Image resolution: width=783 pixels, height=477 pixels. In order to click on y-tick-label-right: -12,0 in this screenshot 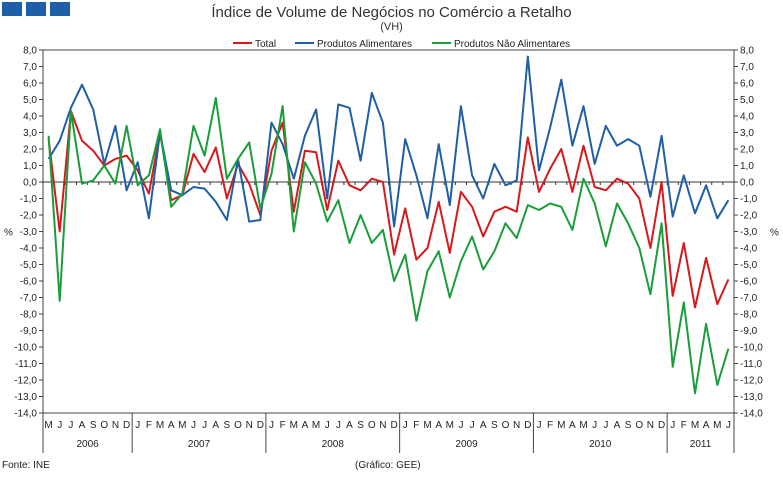, I will do `click(751, 381)`.